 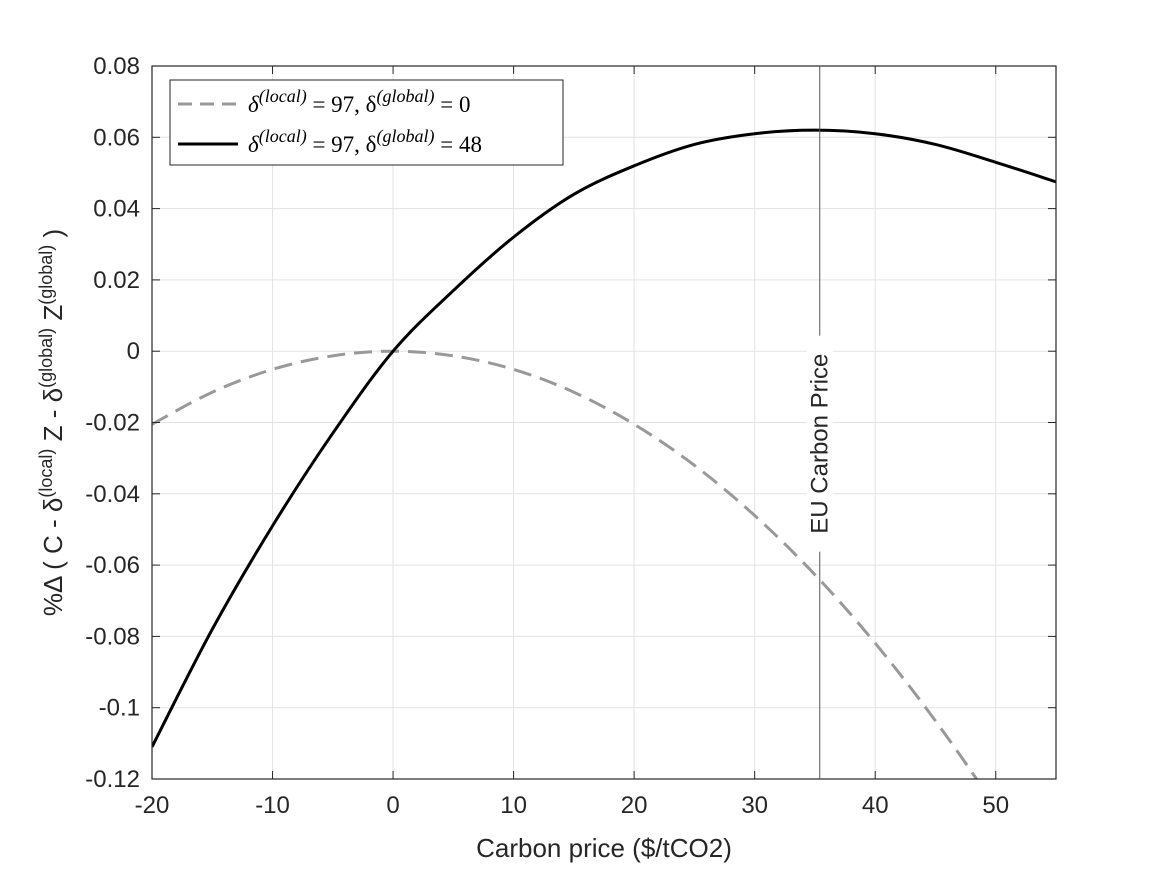 What do you see at coordinates (116, 280) in the screenshot?
I see `y-tick-label: 0.02` at bounding box center [116, 280].